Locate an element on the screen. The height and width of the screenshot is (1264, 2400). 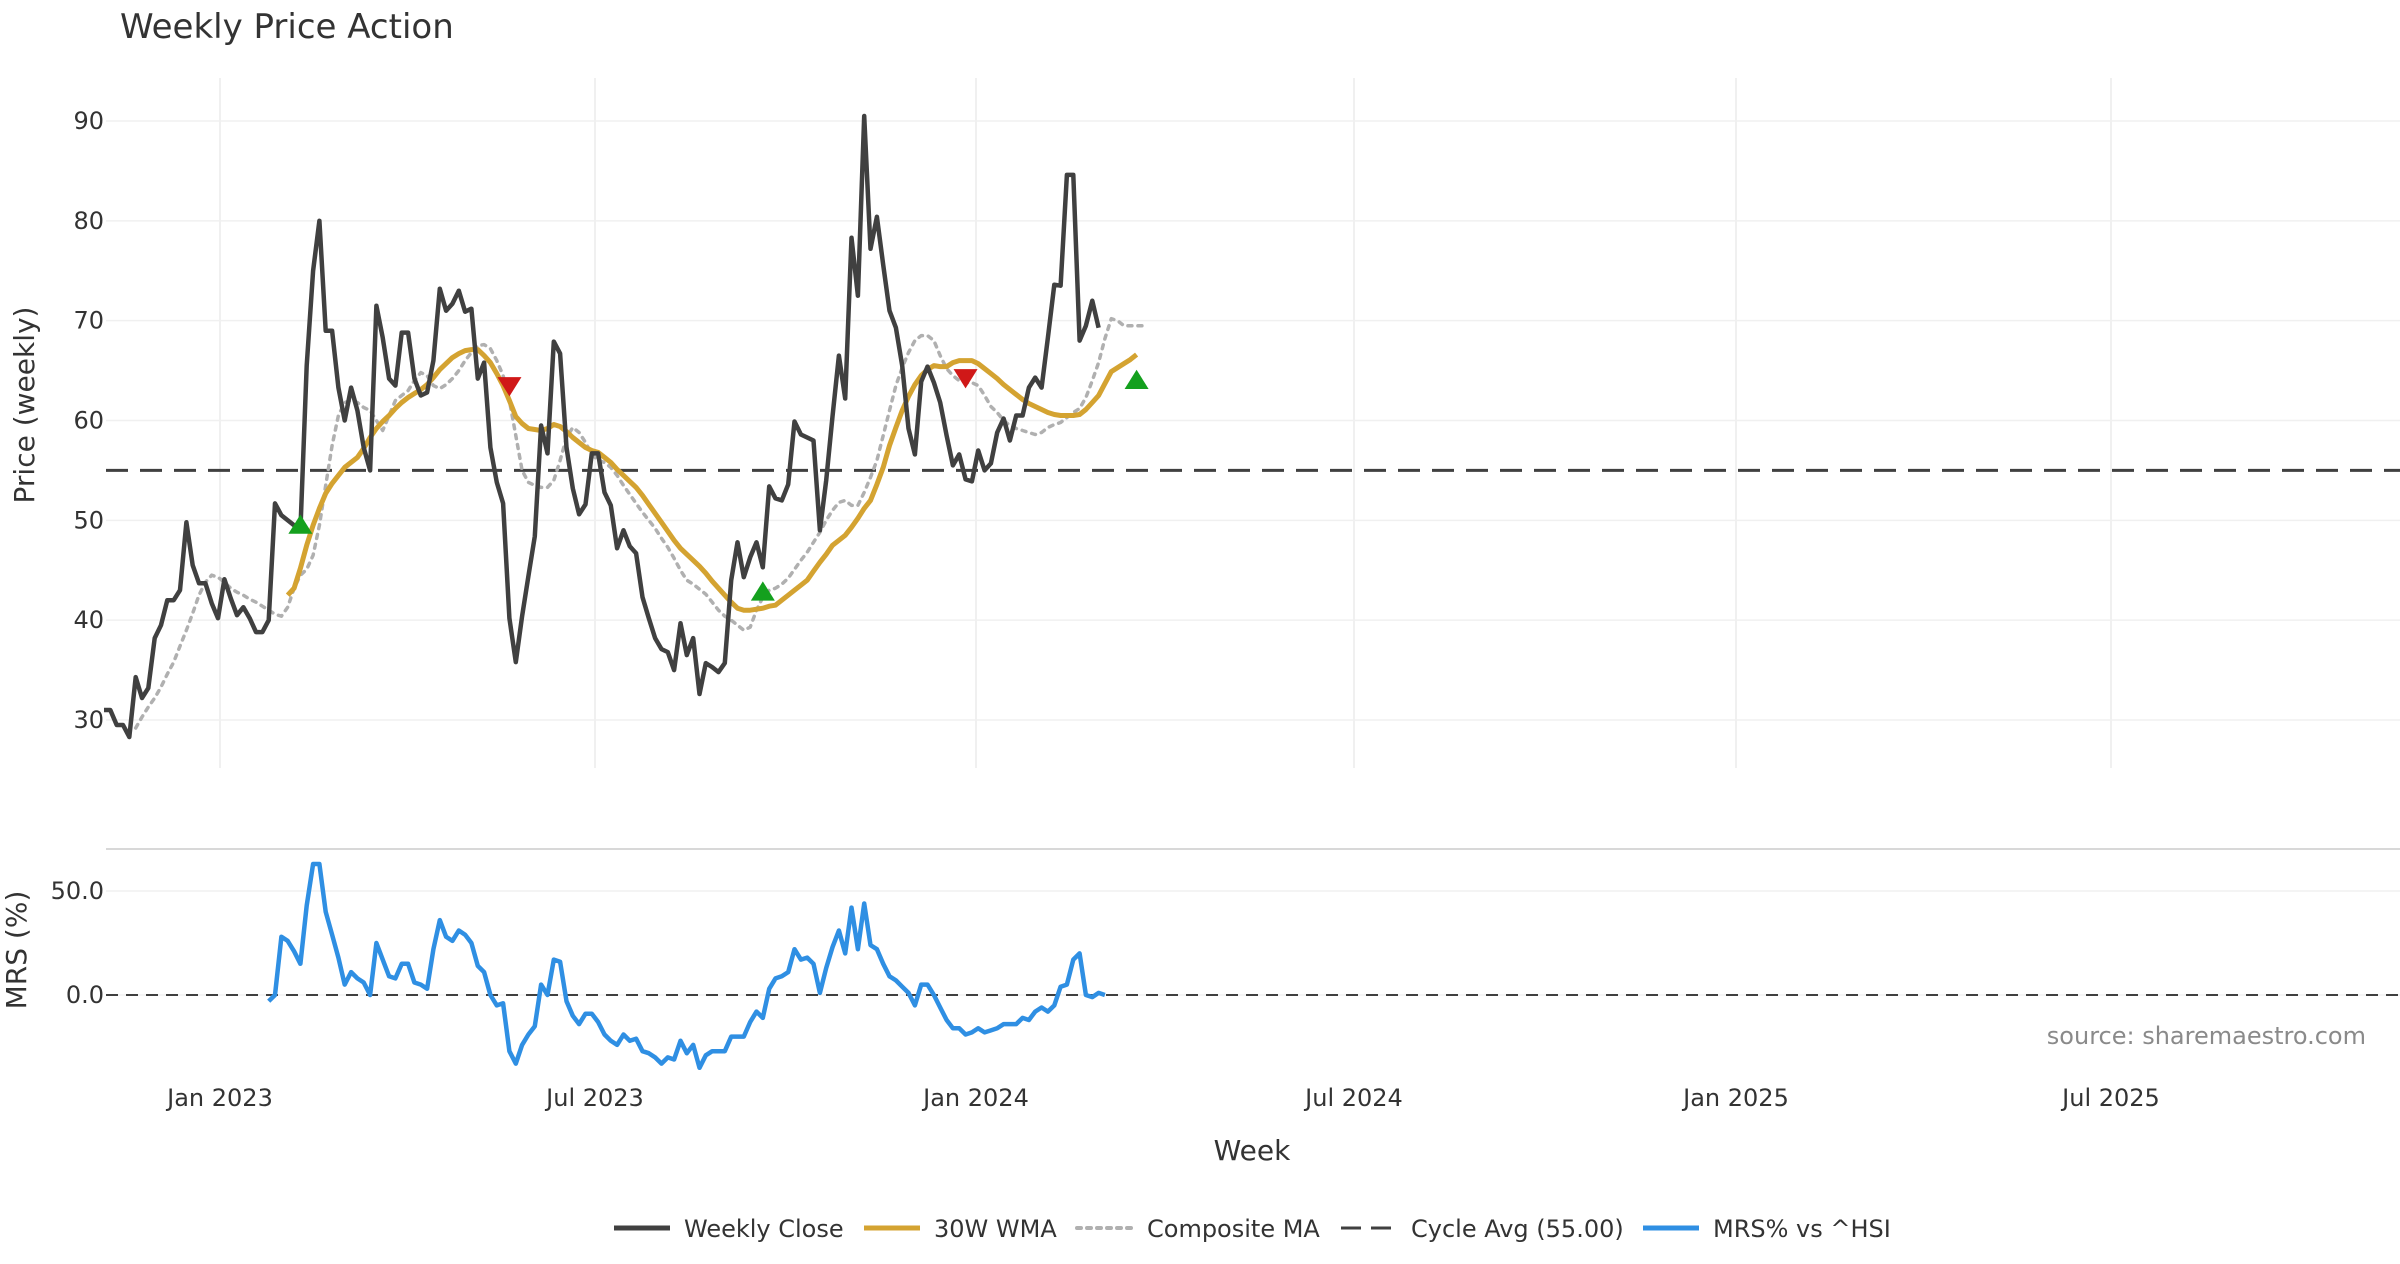
x-tick-label: Jul 2023 is located at coordinates (594, 1098).